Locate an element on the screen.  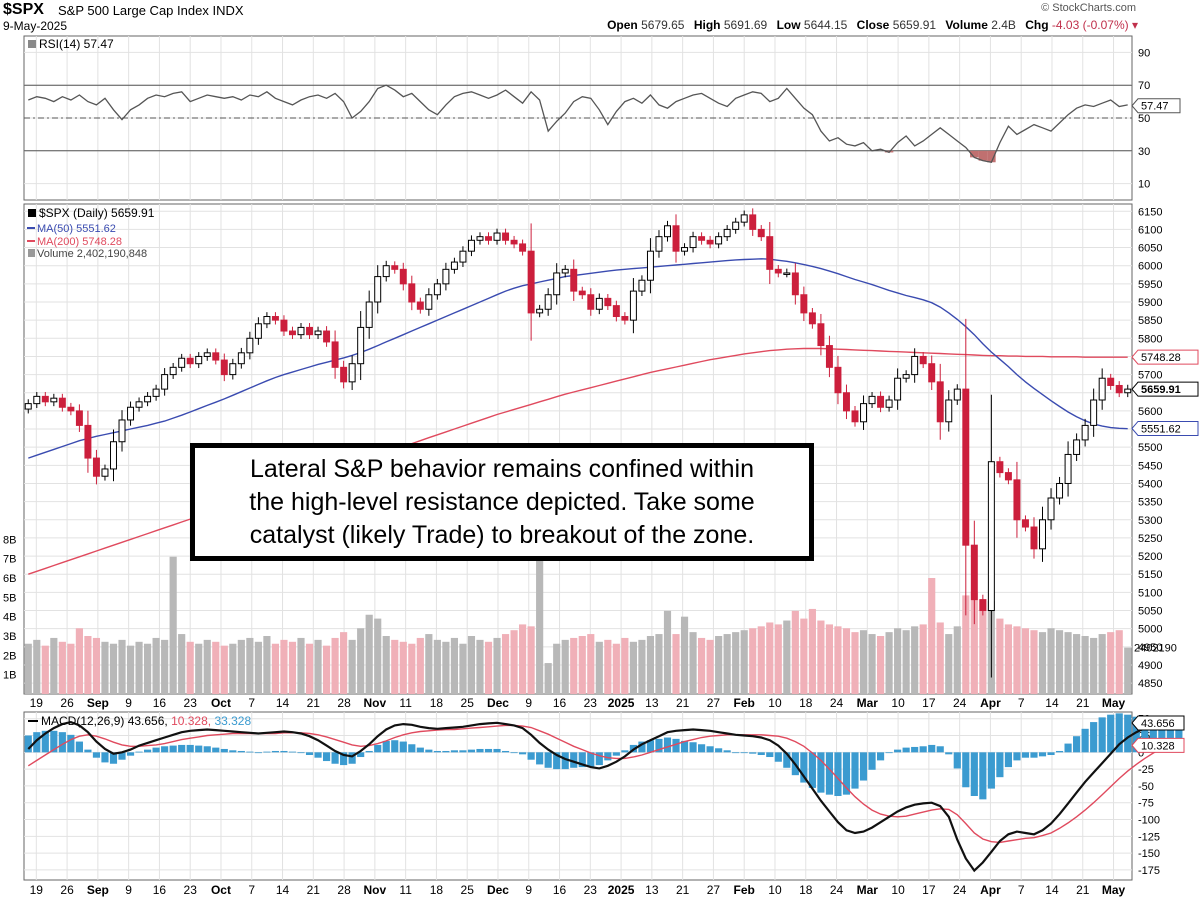
price-y-tick-label: 5800 is located at coordinates (1150, 339).